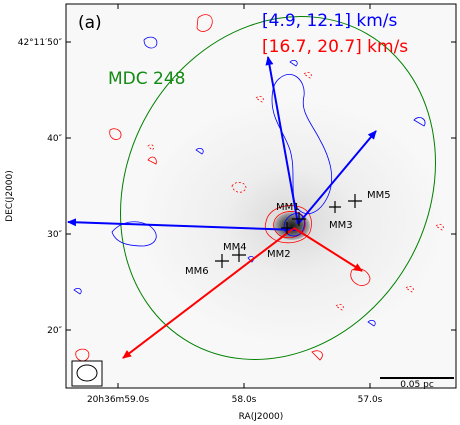 The height and width of the screenshot is (425, 460). Describe the element at coordinates (54, 139) in the screenshot. I see `y-tick-label-2: 40″` at that location.